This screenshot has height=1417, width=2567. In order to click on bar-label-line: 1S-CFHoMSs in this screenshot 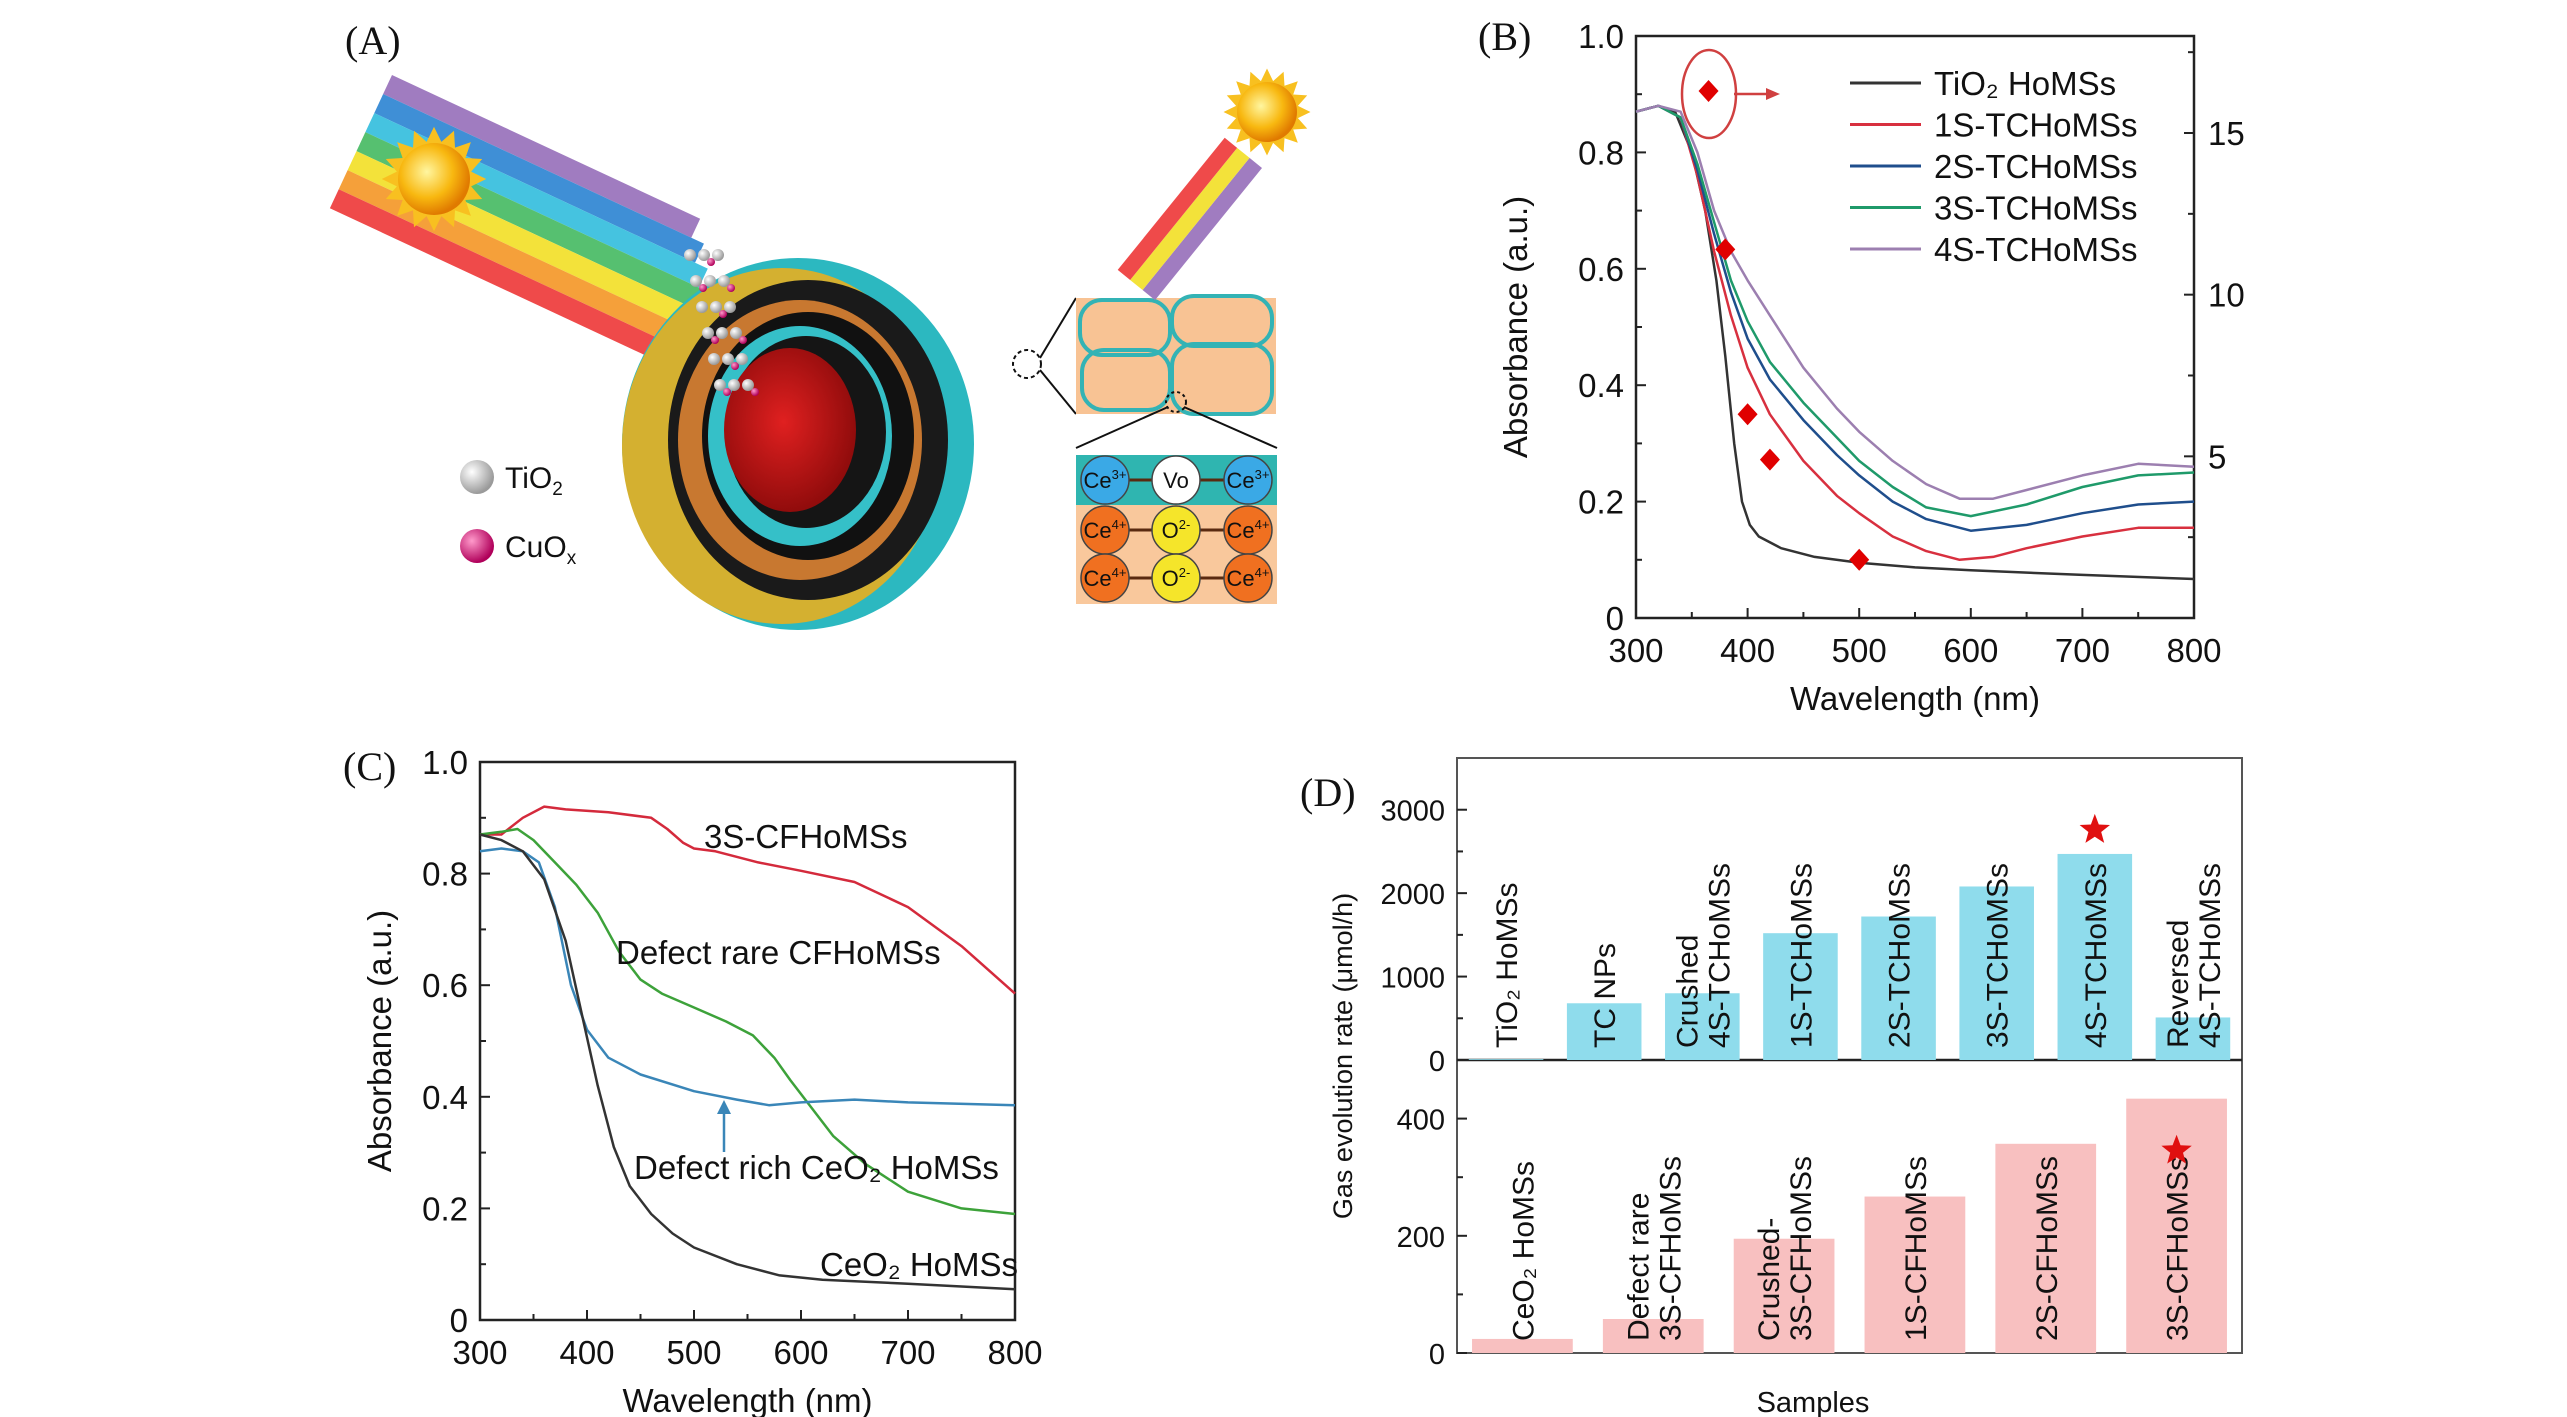, I will do `click(1916, 1248)`.